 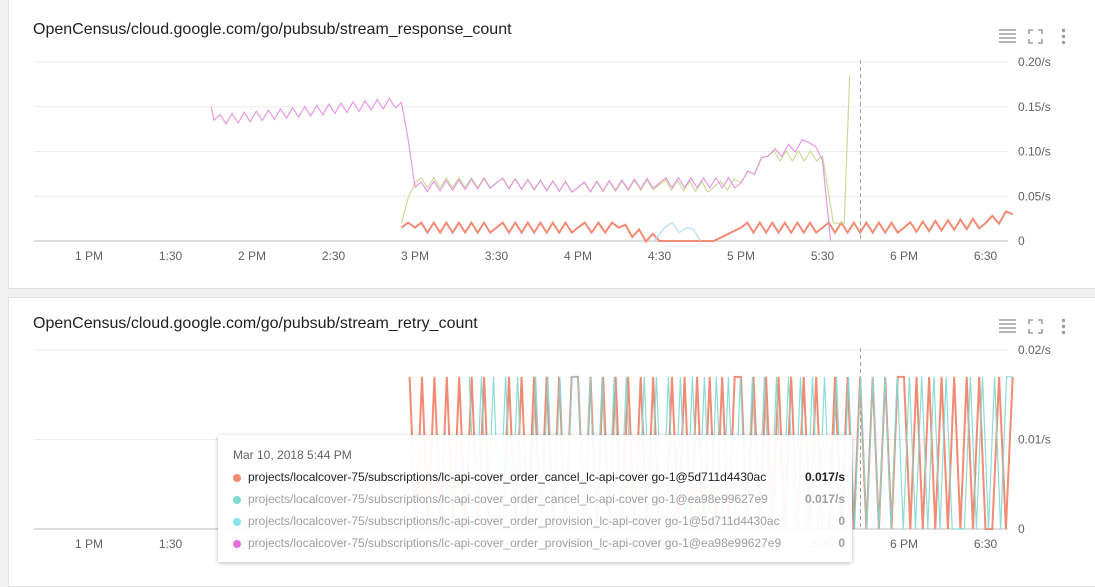 What do you see at coordinates (660, 256) in the screenshot?
I see `x-tick-label: 4:30` at bounding box center [660, 256].